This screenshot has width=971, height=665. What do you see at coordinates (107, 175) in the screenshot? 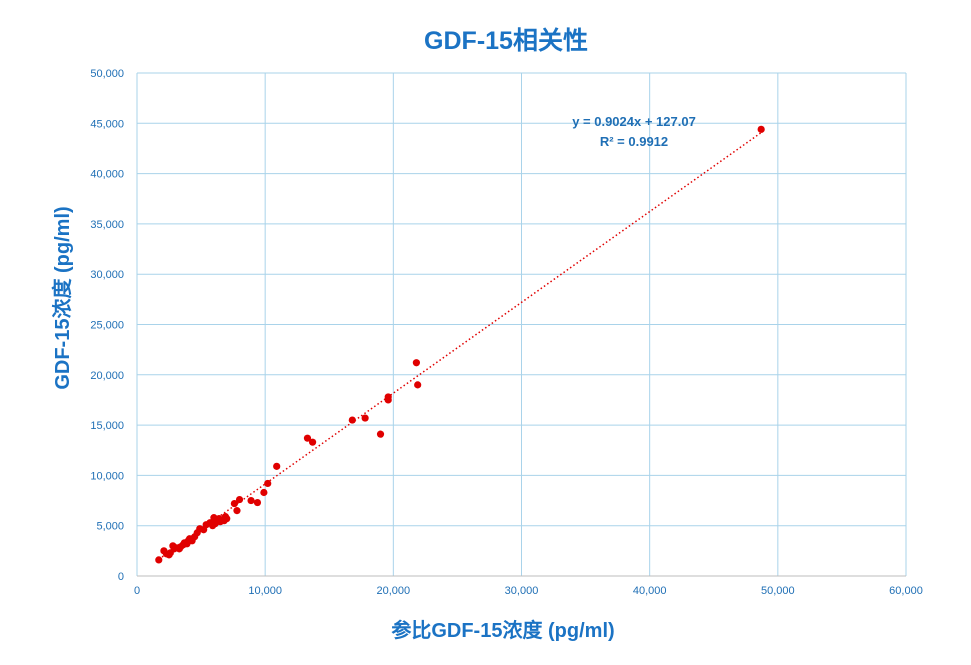
I see `y-tick-label: 40,000` at bounding box center [107, 175].